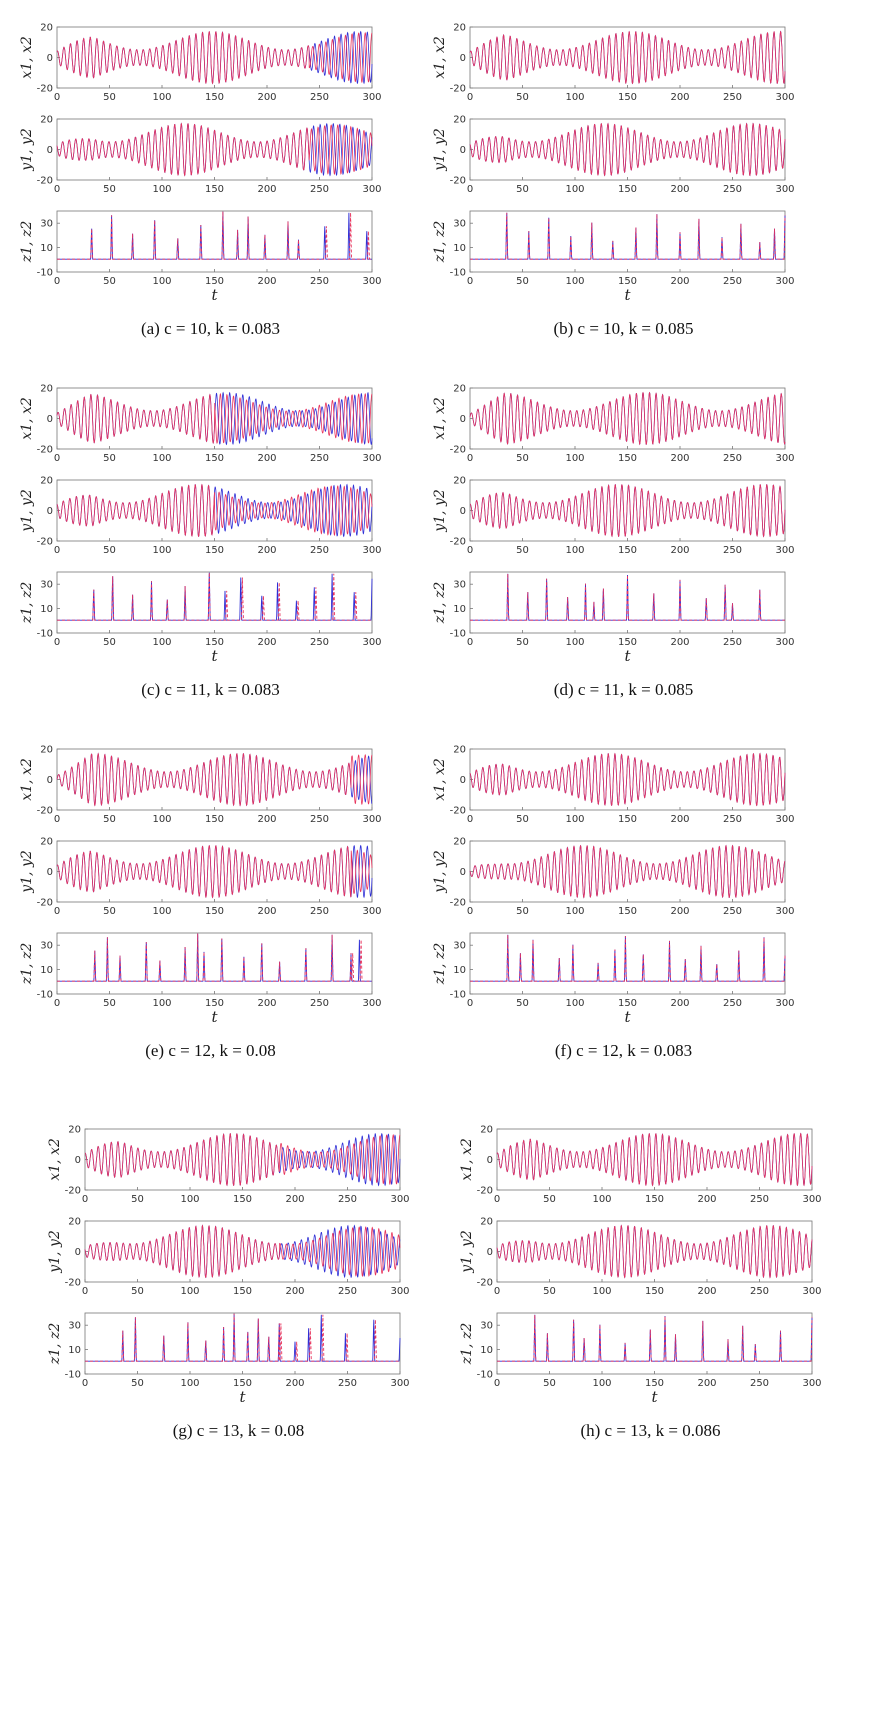  Describe the element at coordinates (210, 689) in the screenshot. I see `subfigure-caption: (c) c = 11, k = 0.083` at that location.